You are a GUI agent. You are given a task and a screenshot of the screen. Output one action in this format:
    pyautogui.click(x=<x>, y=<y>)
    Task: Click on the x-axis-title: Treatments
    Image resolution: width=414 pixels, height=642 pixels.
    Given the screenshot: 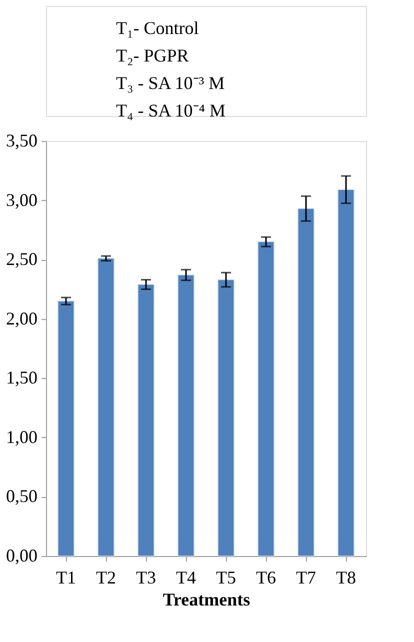 What is the action you would take?
    pyautogui.click(x=206, y=600)
    